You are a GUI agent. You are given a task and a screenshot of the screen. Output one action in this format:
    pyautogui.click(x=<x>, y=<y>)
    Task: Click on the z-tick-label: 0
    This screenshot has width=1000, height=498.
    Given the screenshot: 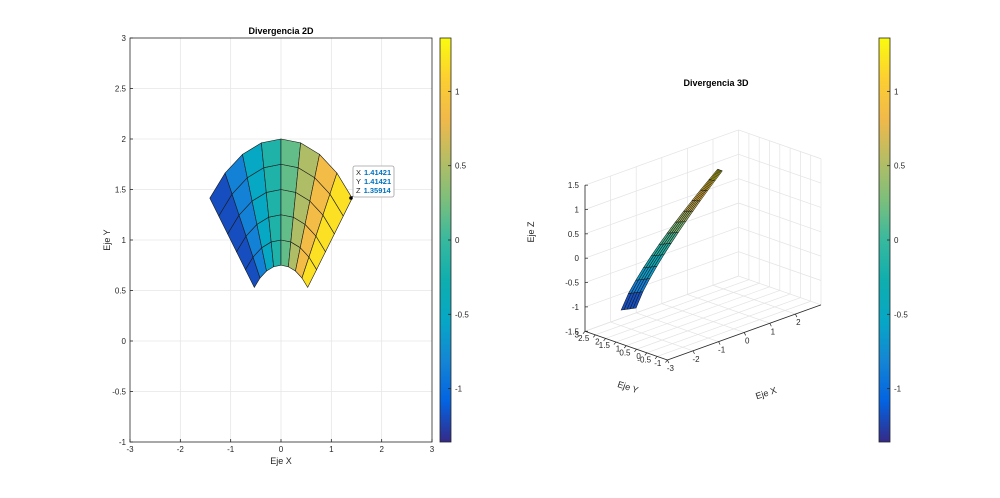 What is the action you would take?
    pyautogui.click(x=577, y=258)
    